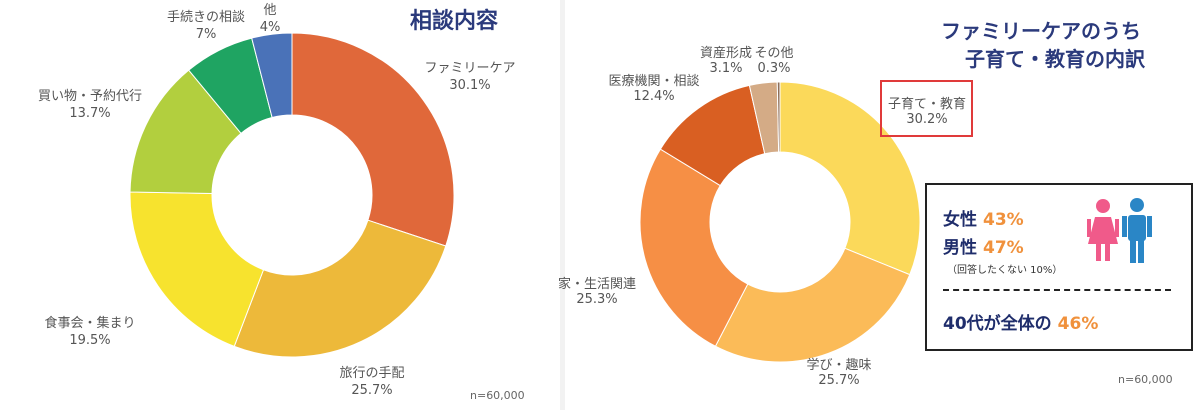 Image resolution: width=1202 pixels, height=410 pixels. What do you see at coordinates (926, 119) in the screenshot?
I see `slice-value-label: 30.2%` at bounding box center [926, 119].